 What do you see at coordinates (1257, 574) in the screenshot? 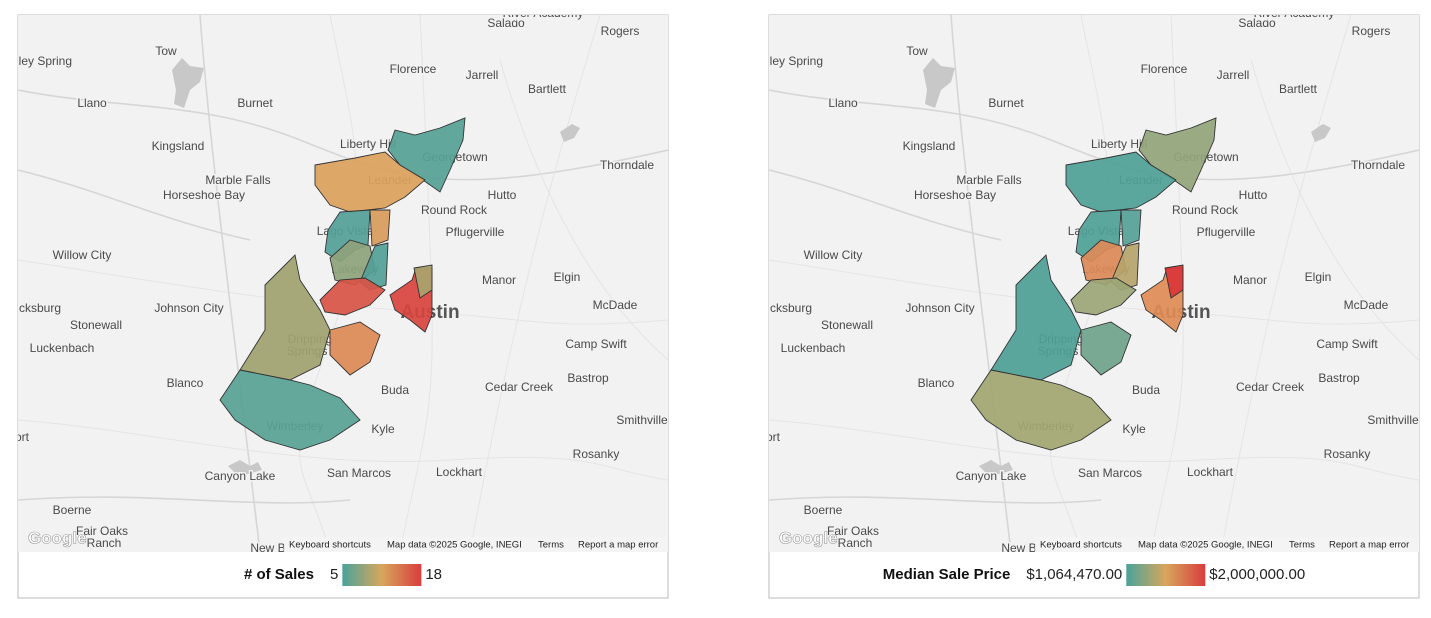
I see `legend-max: $2,000,000.00` at bounding box center [1257, 574].